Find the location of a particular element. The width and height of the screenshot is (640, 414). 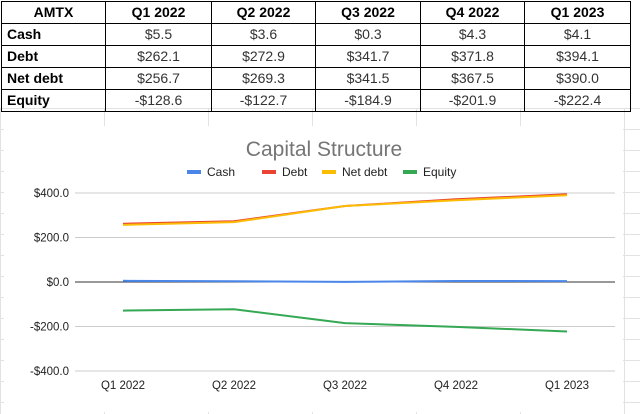

table-row: Cash $5.5 $3.6 $0.3 $4.3 $4.1 is located at coordinates (316, 34).